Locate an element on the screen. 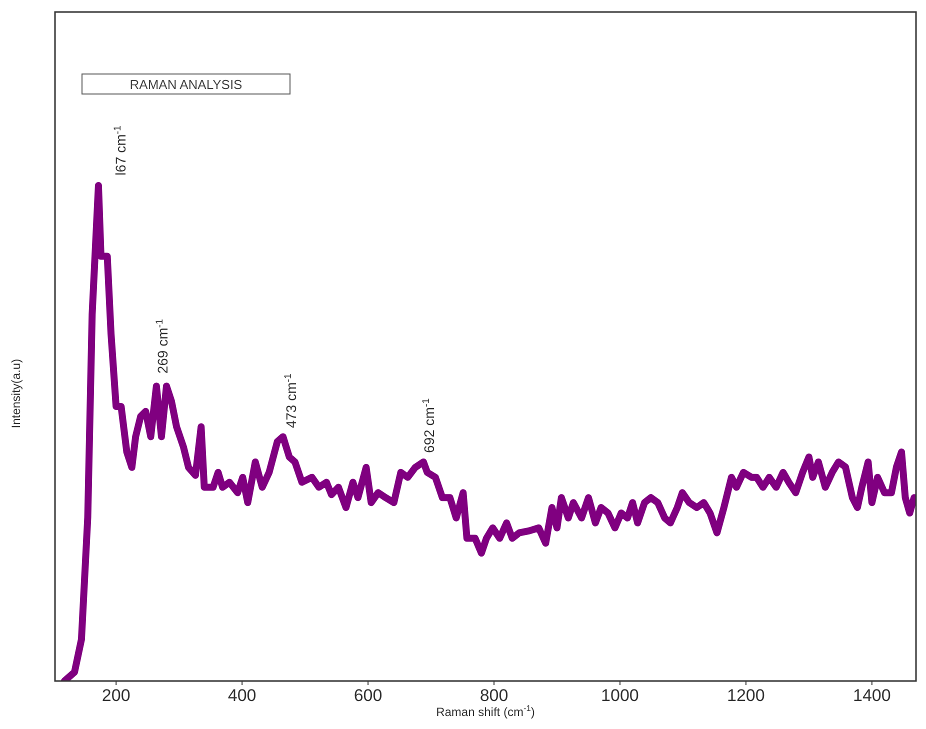 This screenshot has height=729, width=926. x-tick-label: 1200 is located at coordinates (746, 695).